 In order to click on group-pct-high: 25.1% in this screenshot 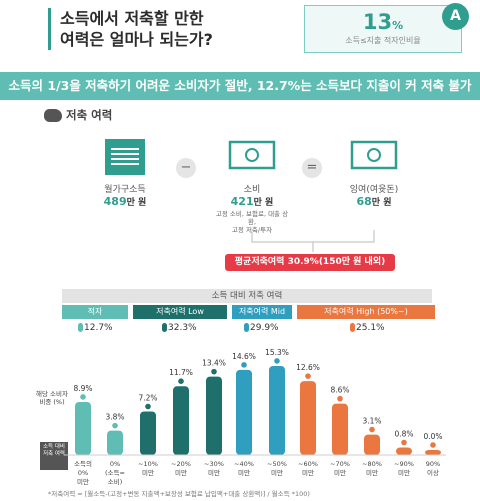, I will do `click(367, 328)`.